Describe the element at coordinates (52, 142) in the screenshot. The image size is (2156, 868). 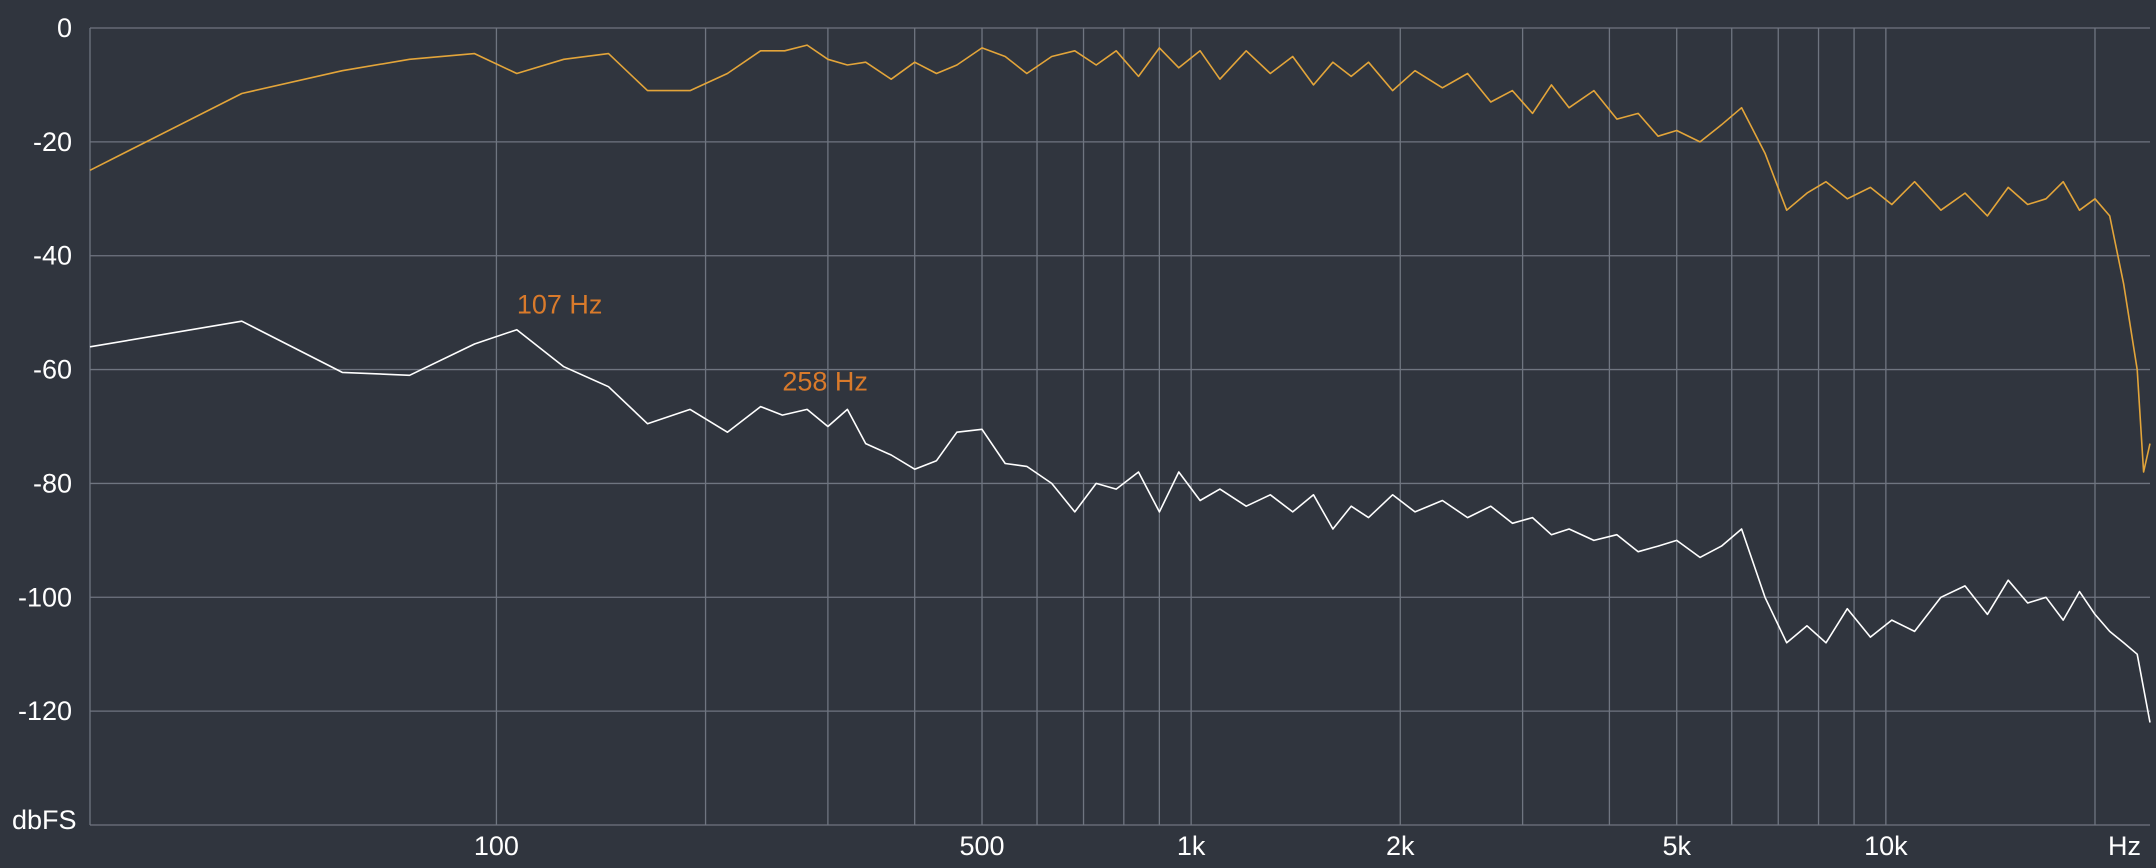
I see `y-tick-label: -20` at that location.